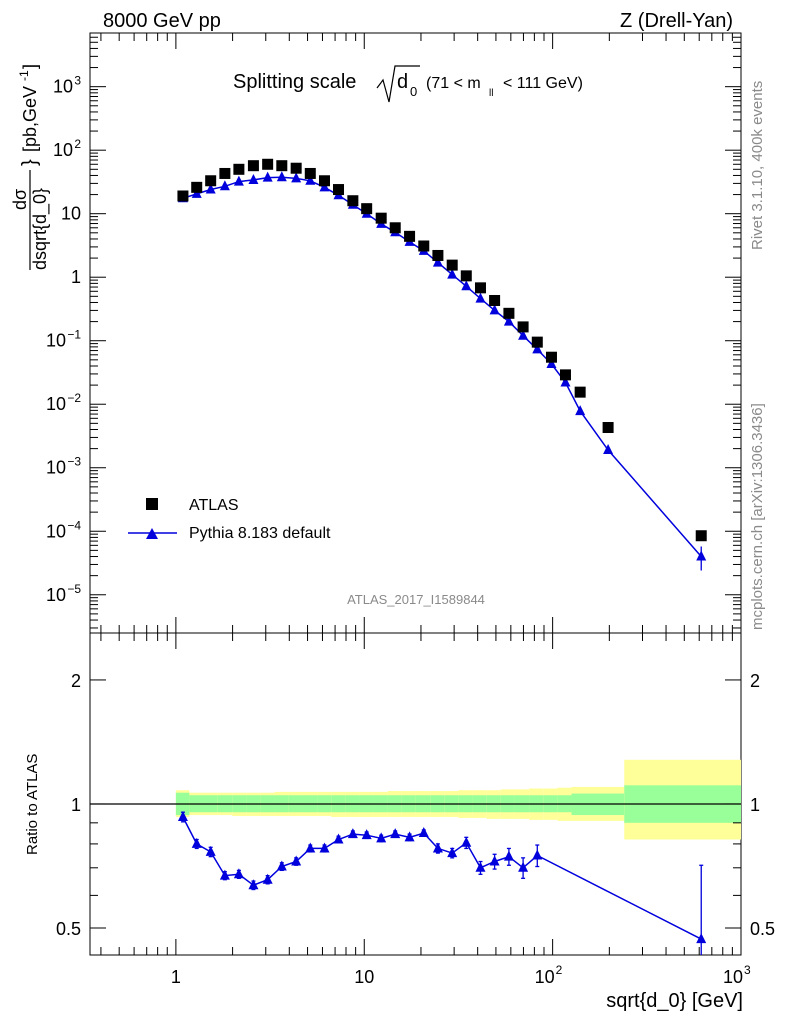 The width and height of the screenshot is (786, 1024). Describe the element at coordinates (402, 82) in the screenshot. I see `plot-title-symbol: d` at that location.